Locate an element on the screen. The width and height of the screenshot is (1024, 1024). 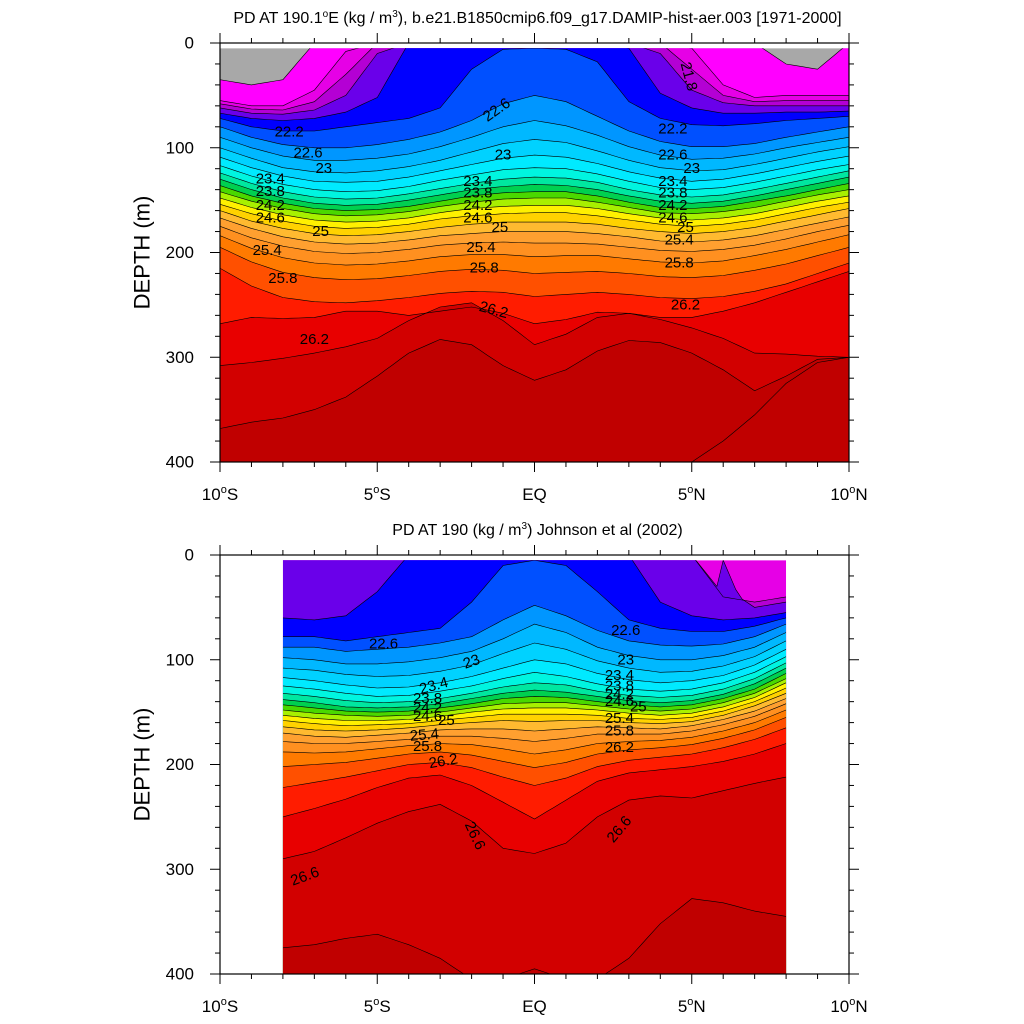
isopycnal-line-24.2 is located at coordinates (534, 693).